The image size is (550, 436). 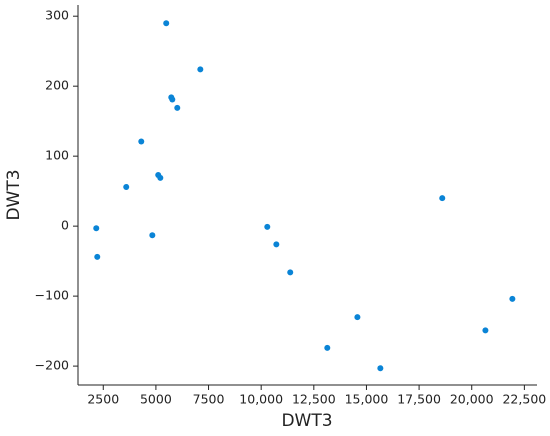 I want to click on y-tick-label: 300, so click(x=57, y=15).